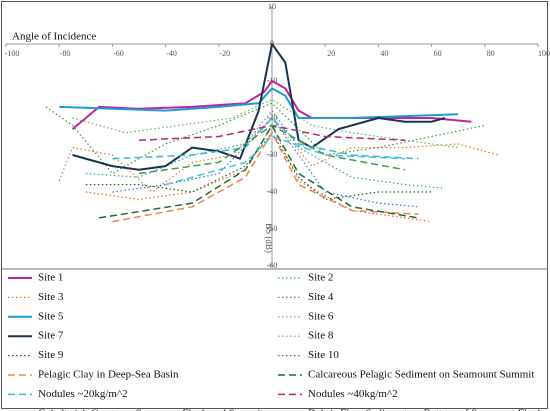 This screenshot has height=411, width=550. Describe the element at coordinates (544, 53) in the screenshot. I see `x-tick-label: 100` at that location.